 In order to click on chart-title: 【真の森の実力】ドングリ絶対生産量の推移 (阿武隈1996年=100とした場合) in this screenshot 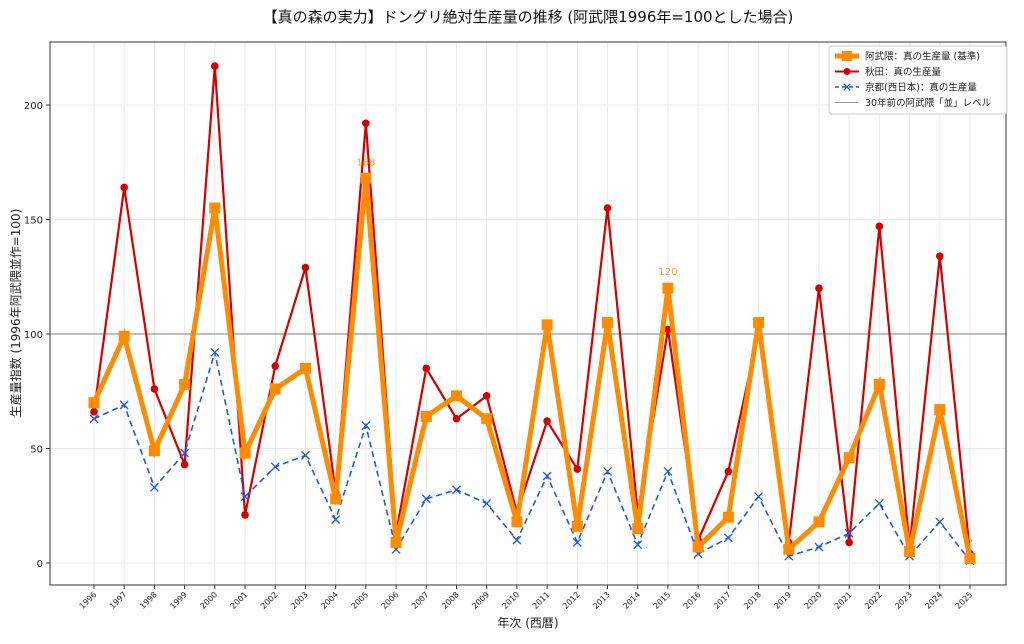, I will do `click(528, 17)`.